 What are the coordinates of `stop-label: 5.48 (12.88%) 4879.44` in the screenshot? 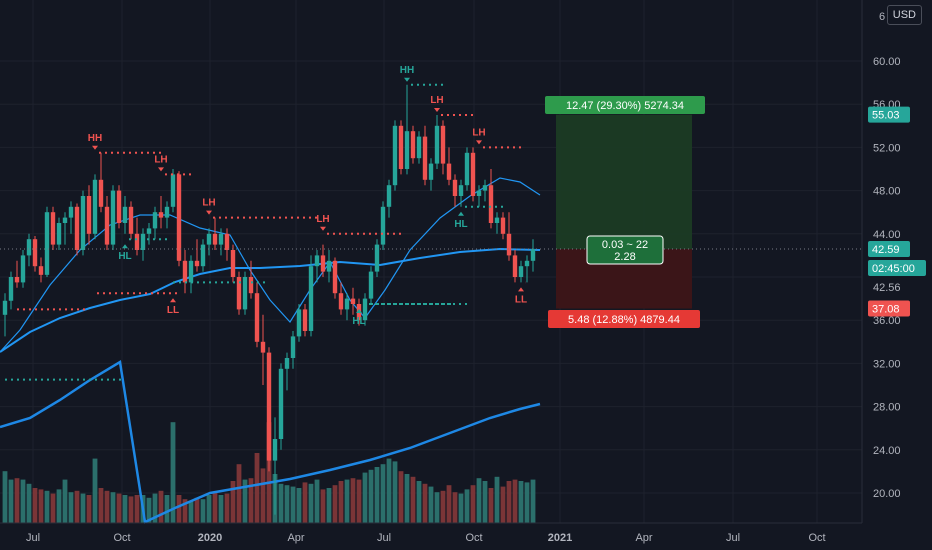 It's located at (624, 320).